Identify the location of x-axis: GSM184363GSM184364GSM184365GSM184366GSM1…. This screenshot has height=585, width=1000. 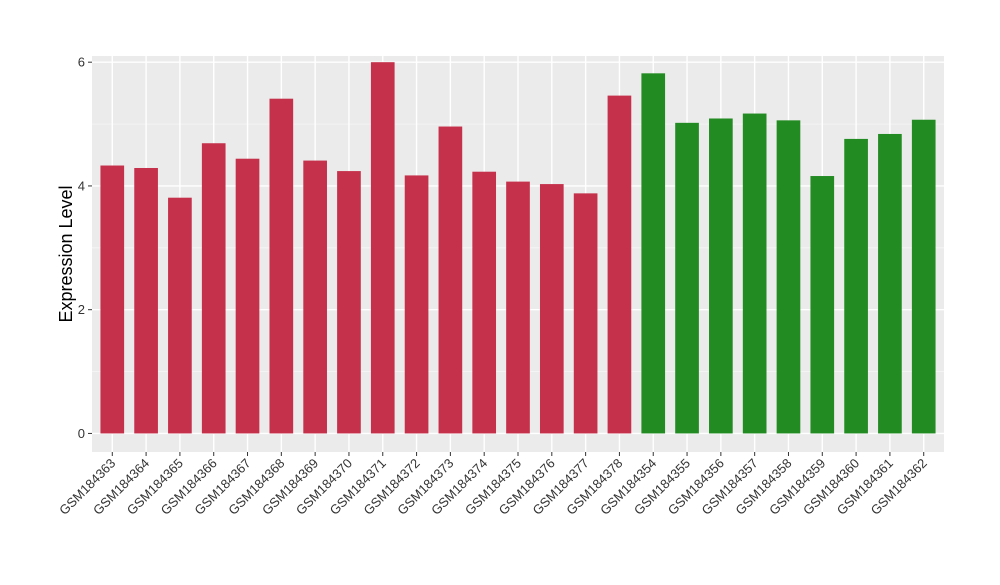
(493, 485).